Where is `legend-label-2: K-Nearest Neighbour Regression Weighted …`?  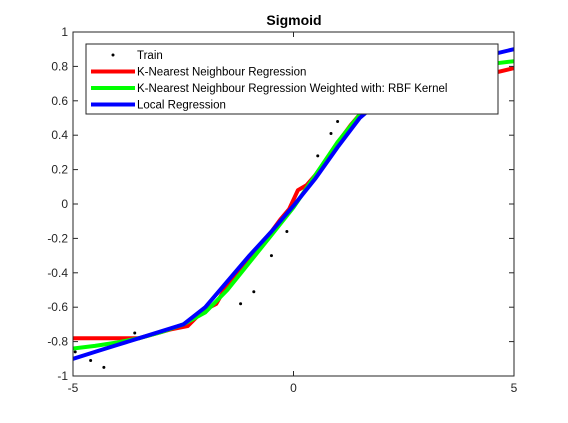
legend-label-2: K-Nearest Neighbour Regression Weighted … is located at coordinates (292, 89).